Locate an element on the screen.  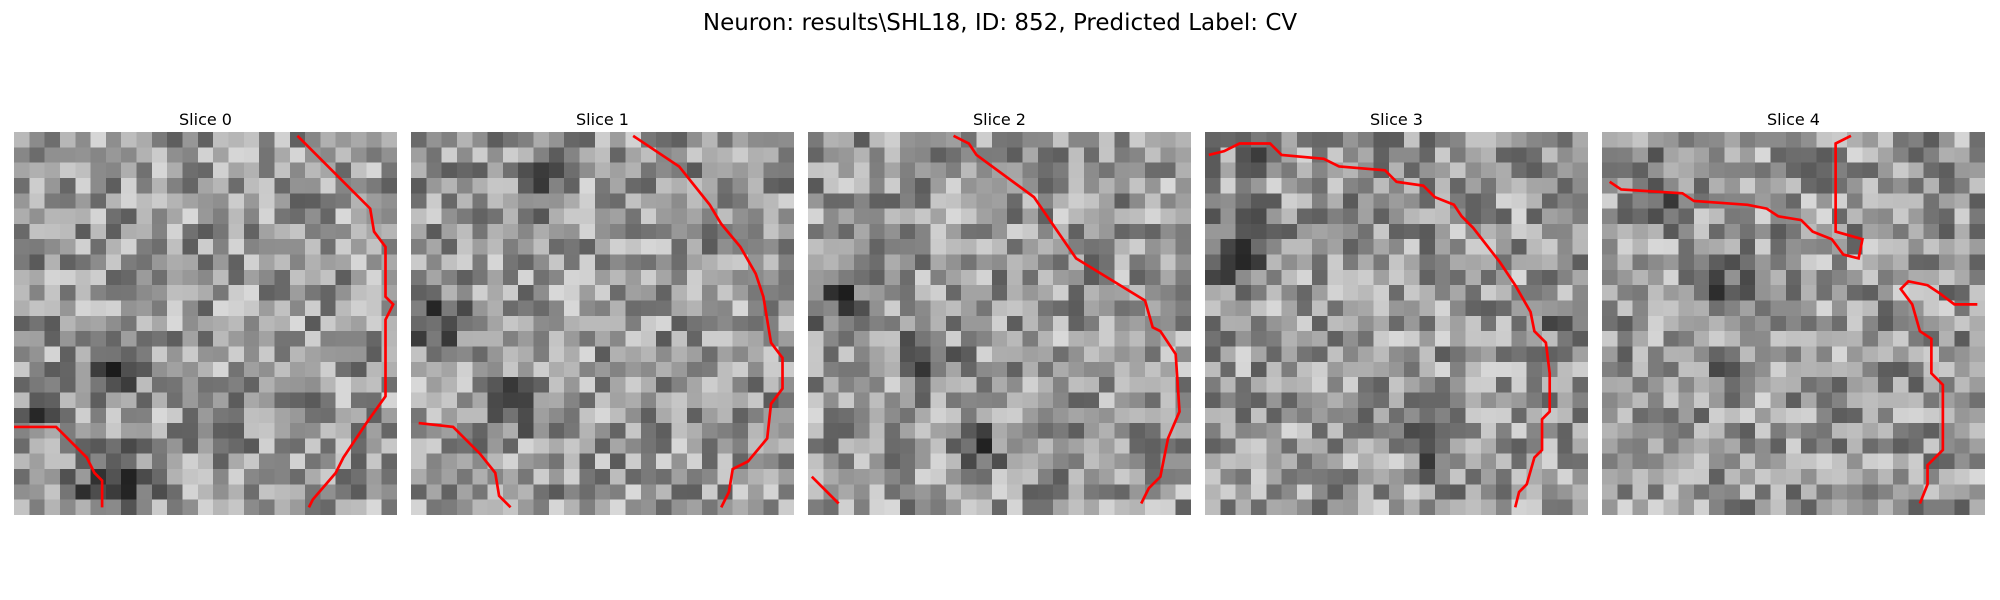
slice-panel-1: Slice 1 is located at coordinates (602, 311).